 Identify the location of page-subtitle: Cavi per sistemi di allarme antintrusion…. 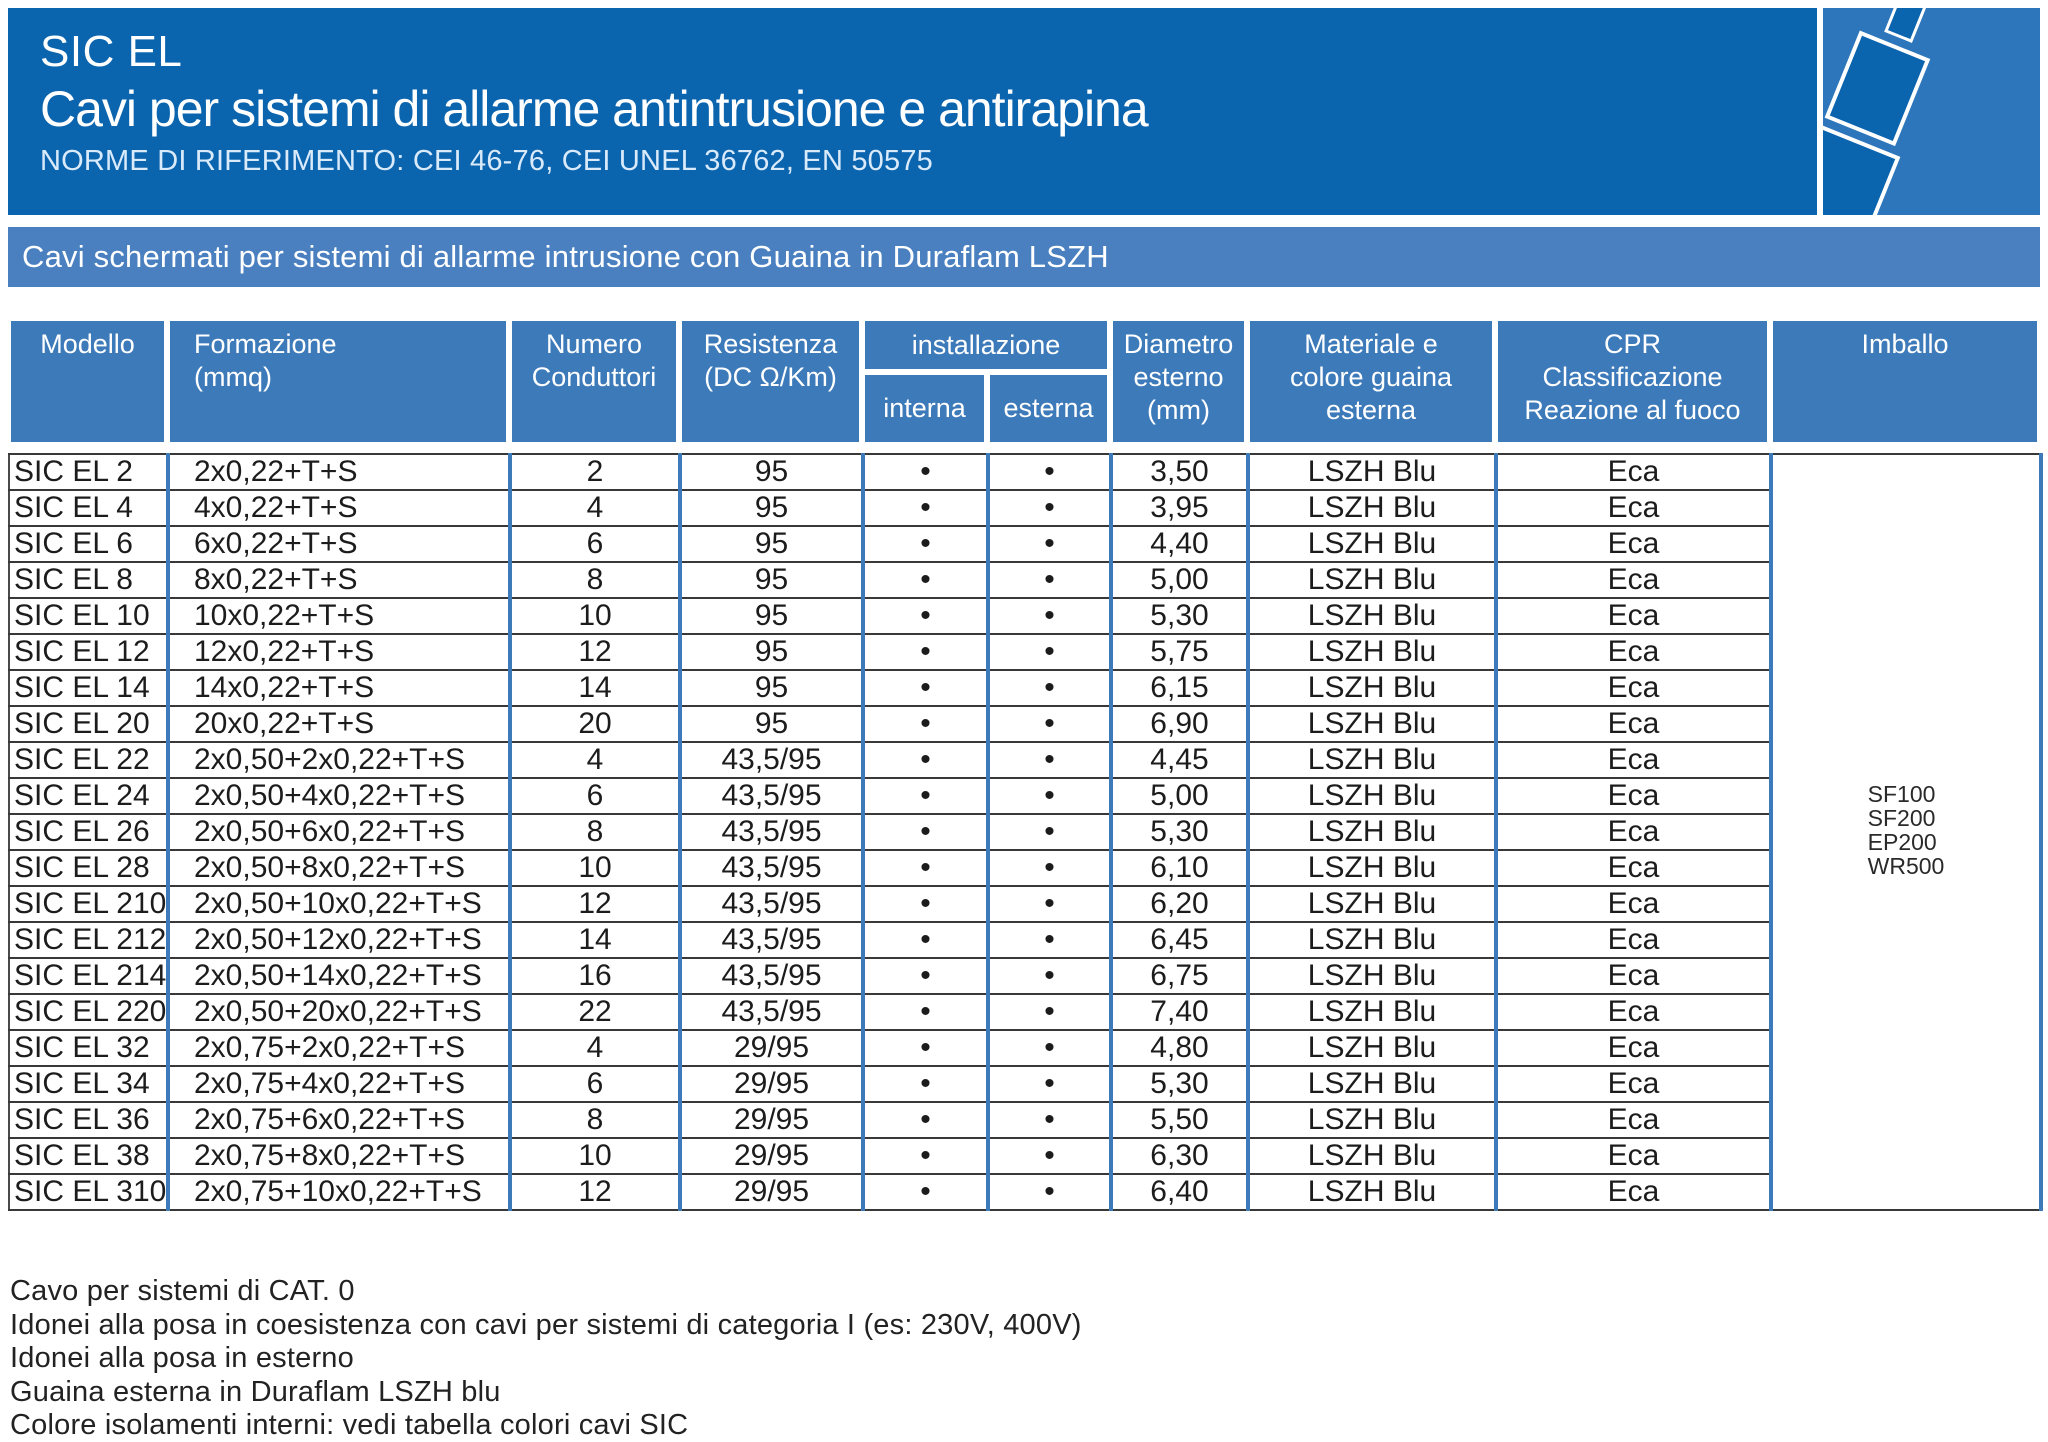
(594, 109).